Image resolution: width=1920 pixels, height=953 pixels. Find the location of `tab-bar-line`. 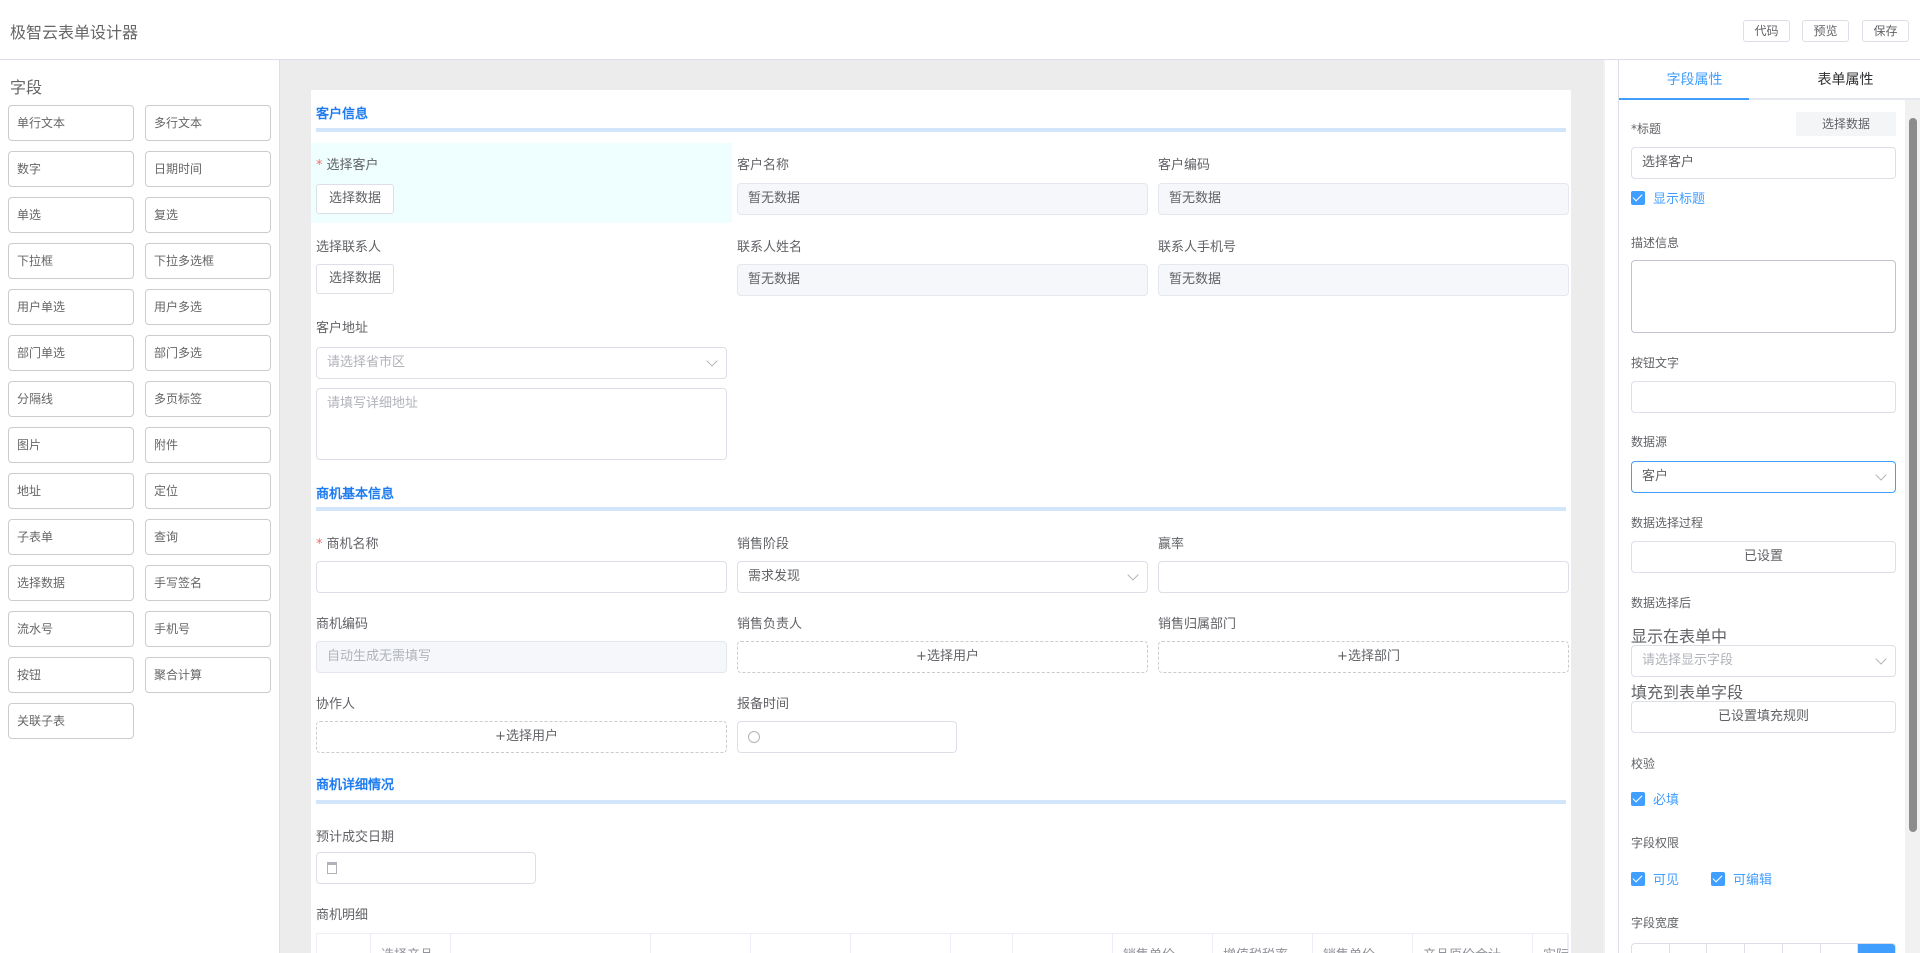

tab-bar-line is located at coordinates (1769, 99).